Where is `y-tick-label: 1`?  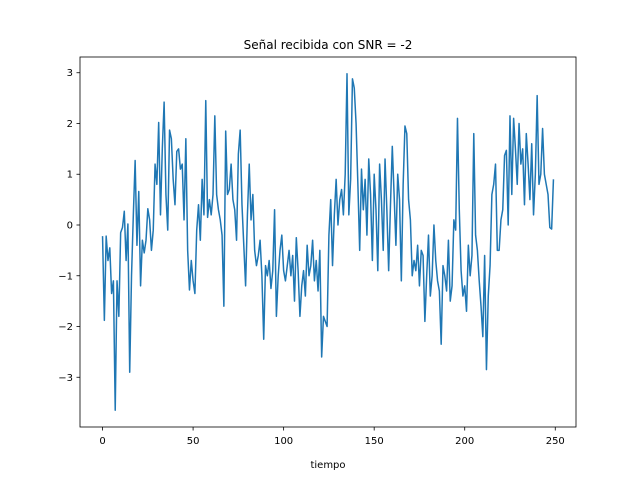
y-tick-label: 1 is located at coordinates (70, 175).